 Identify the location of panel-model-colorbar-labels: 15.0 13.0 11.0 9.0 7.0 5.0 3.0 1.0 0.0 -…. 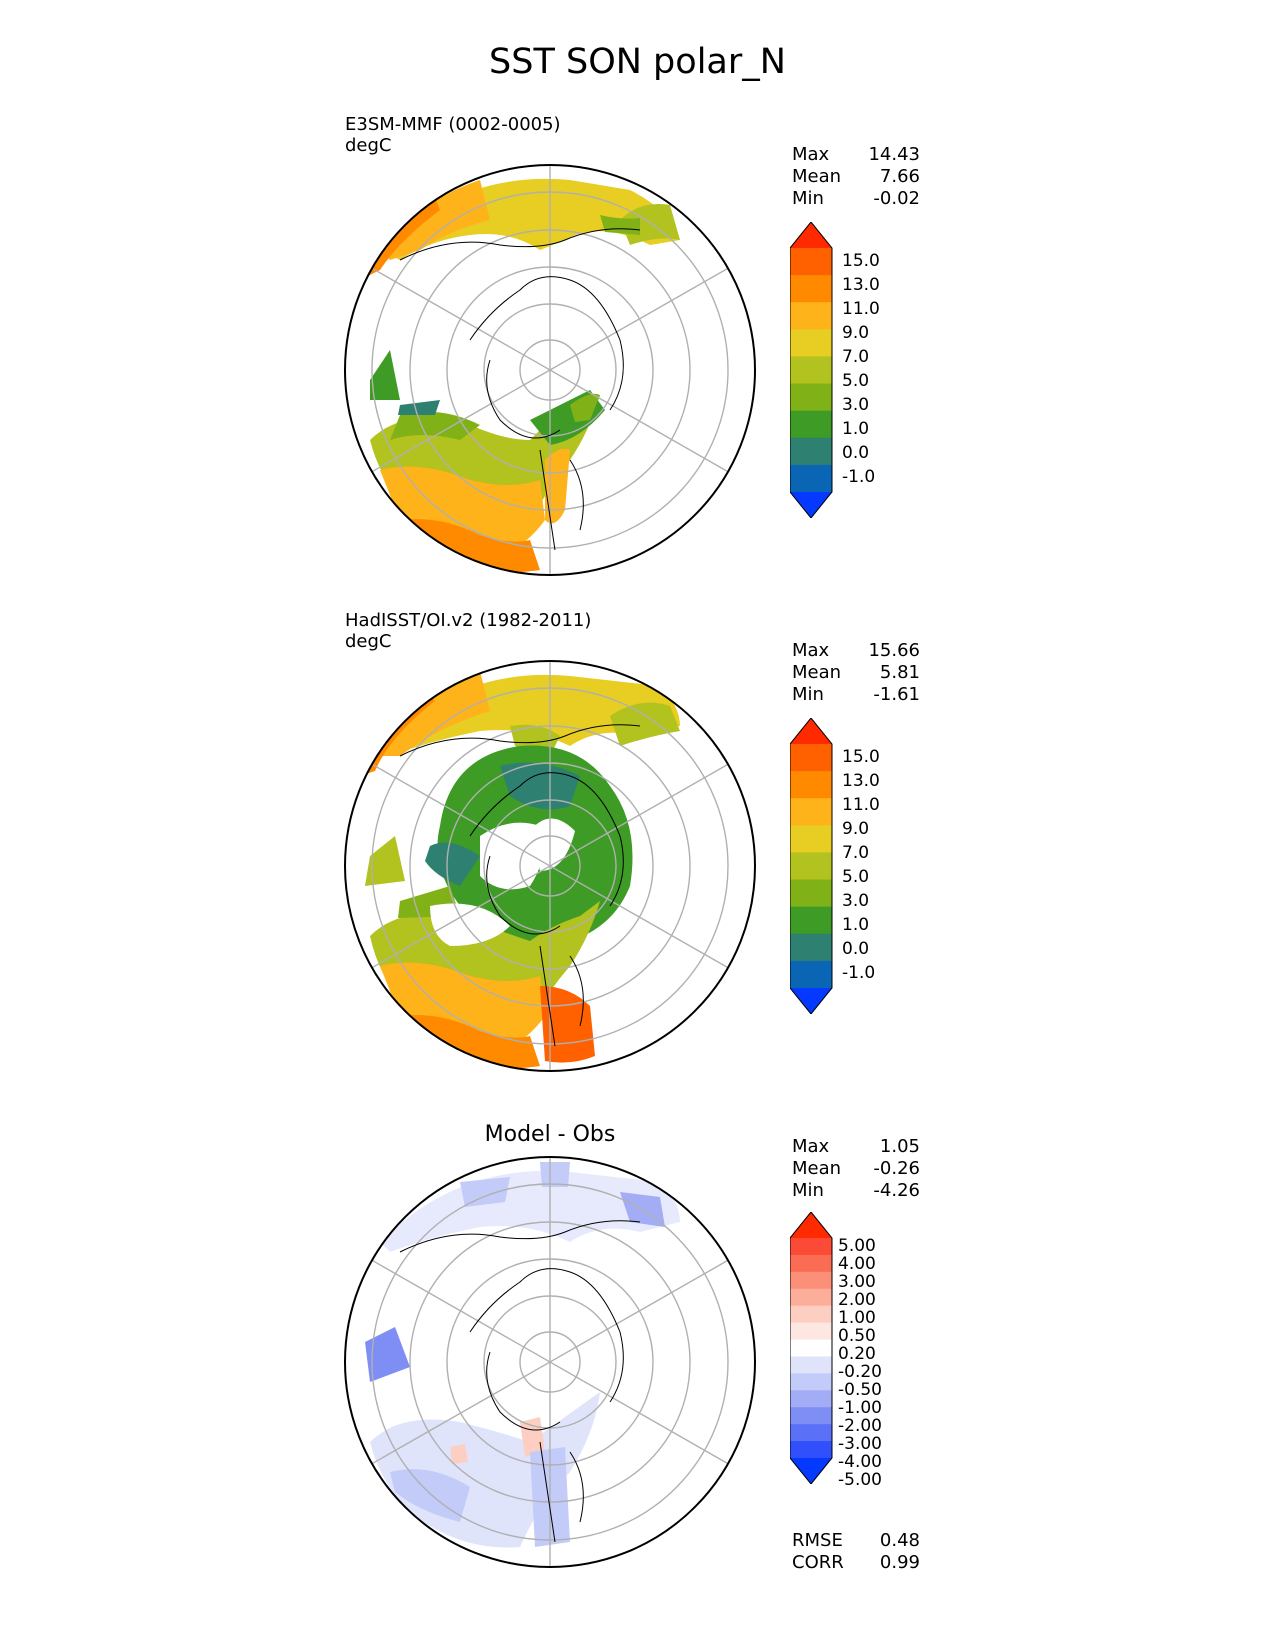
(882, 370).